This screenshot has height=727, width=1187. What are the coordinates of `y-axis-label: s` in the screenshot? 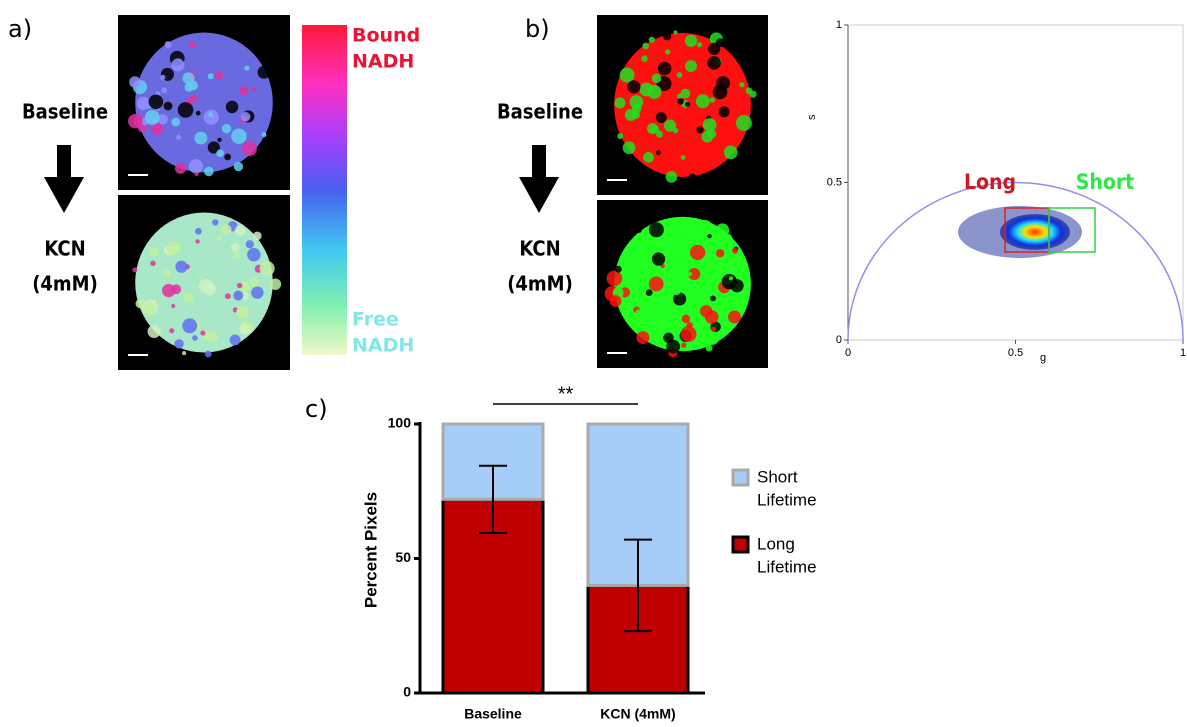 It's located at (812, 117).